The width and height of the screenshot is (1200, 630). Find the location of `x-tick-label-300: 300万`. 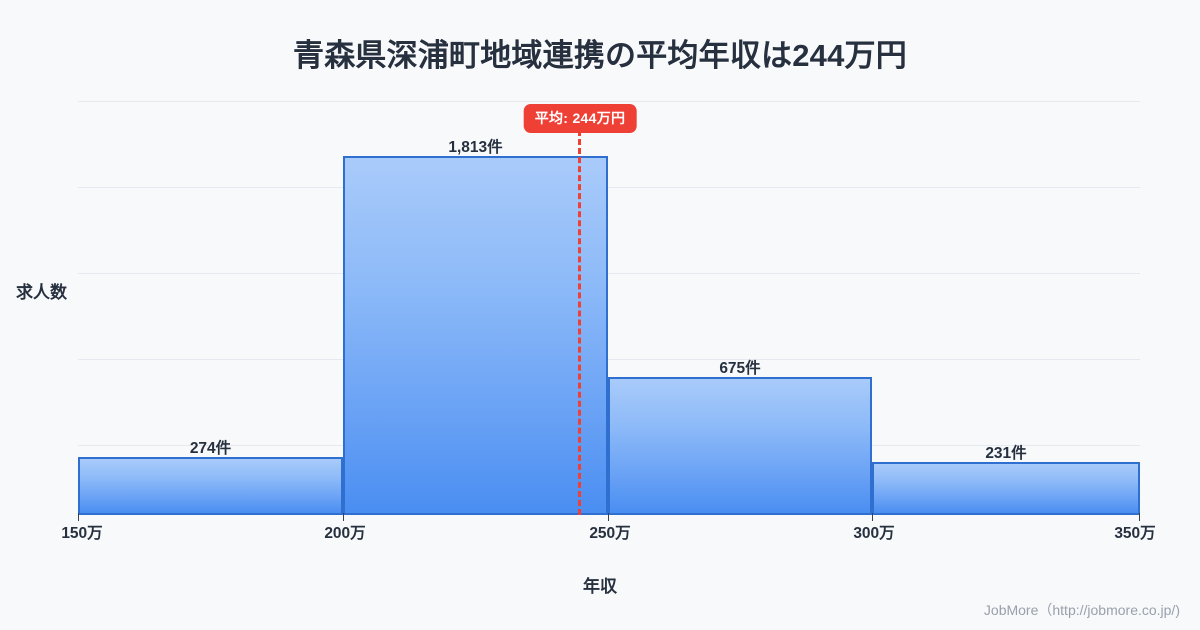

x-tick-label-300: 300万 is located at coordinates (874, 533).